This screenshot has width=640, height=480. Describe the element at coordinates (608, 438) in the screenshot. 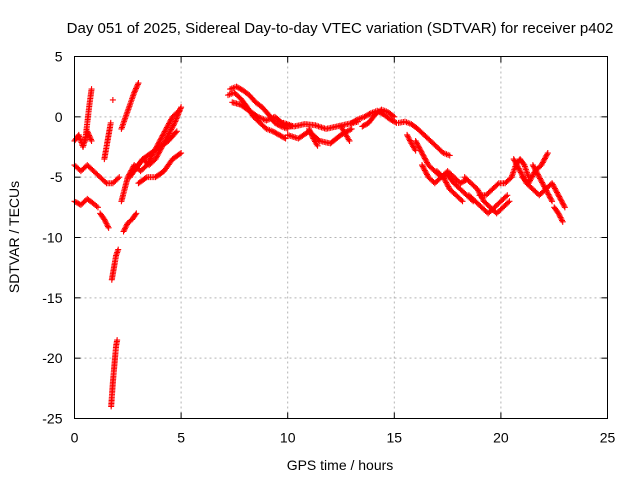

I see `x-tick-label: 25` at that location.